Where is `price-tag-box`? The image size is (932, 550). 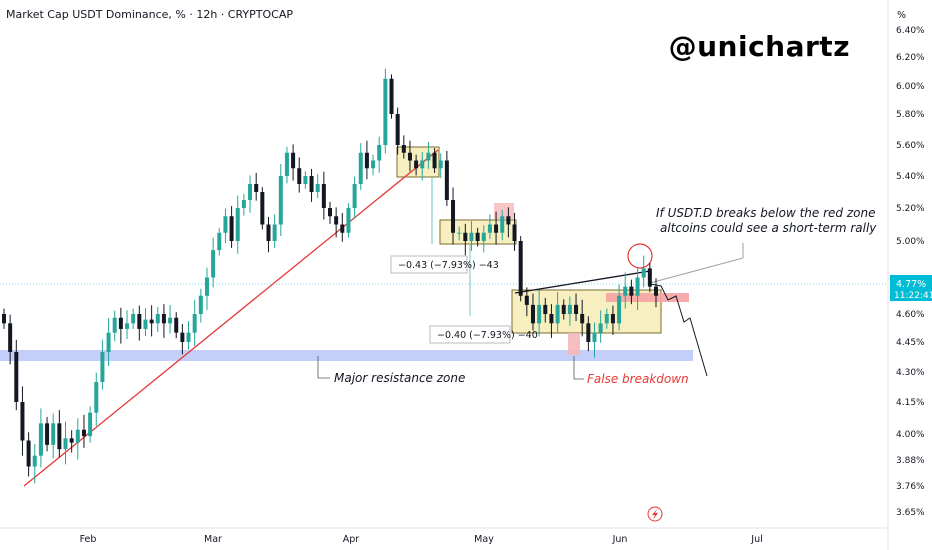
price-tag-box is located at coordinates (911, 288).